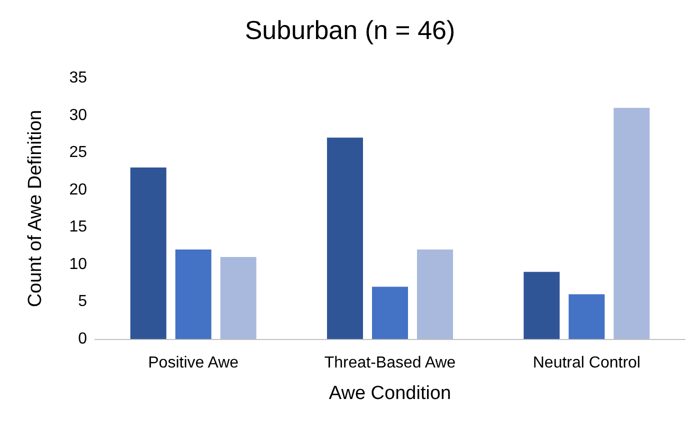 This screenshot has width=700, height=422. Describe the element at coordinates (83, 301) in the screenshot. I see `y-tick-label: 5` at that location.